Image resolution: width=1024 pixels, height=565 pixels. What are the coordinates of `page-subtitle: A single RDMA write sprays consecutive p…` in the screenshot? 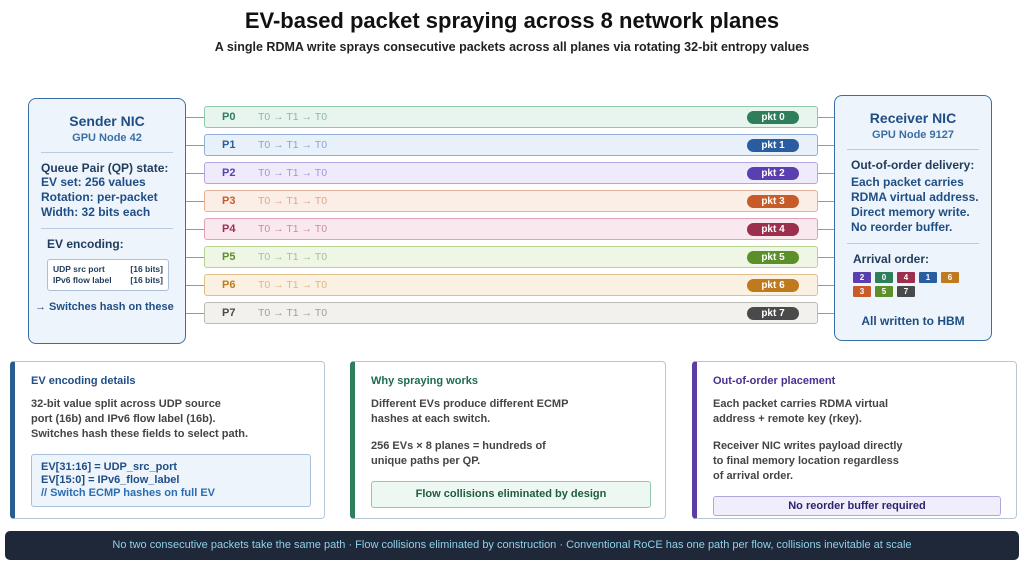 It's located at (512, 47).